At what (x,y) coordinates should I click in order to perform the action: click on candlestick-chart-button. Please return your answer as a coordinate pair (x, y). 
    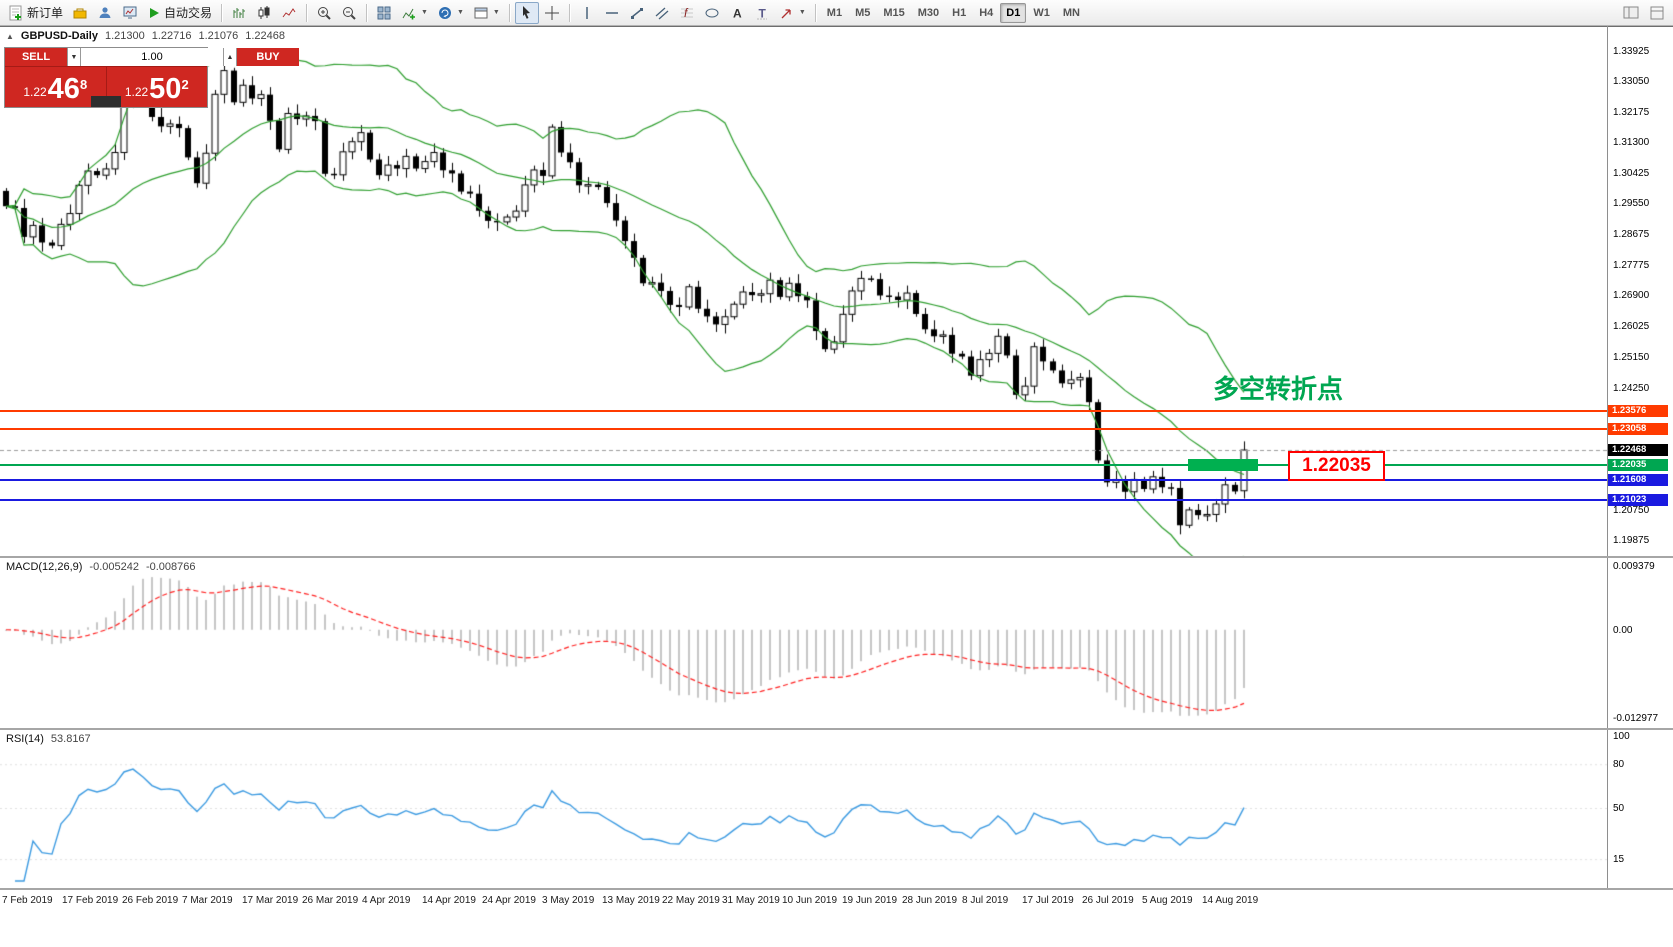
    Looking at the image, I should click on (264, 13).